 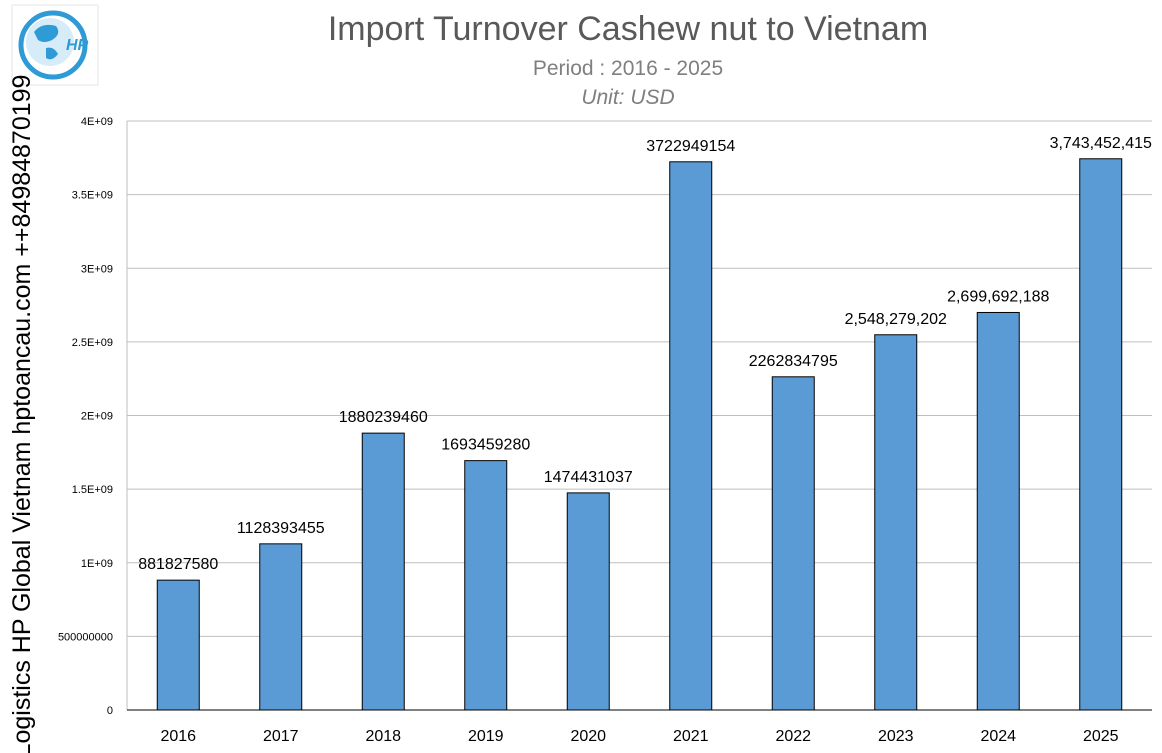 I want to click on chart-subtitle: Period : 2016 - 2025, so click(x=628, y=68).